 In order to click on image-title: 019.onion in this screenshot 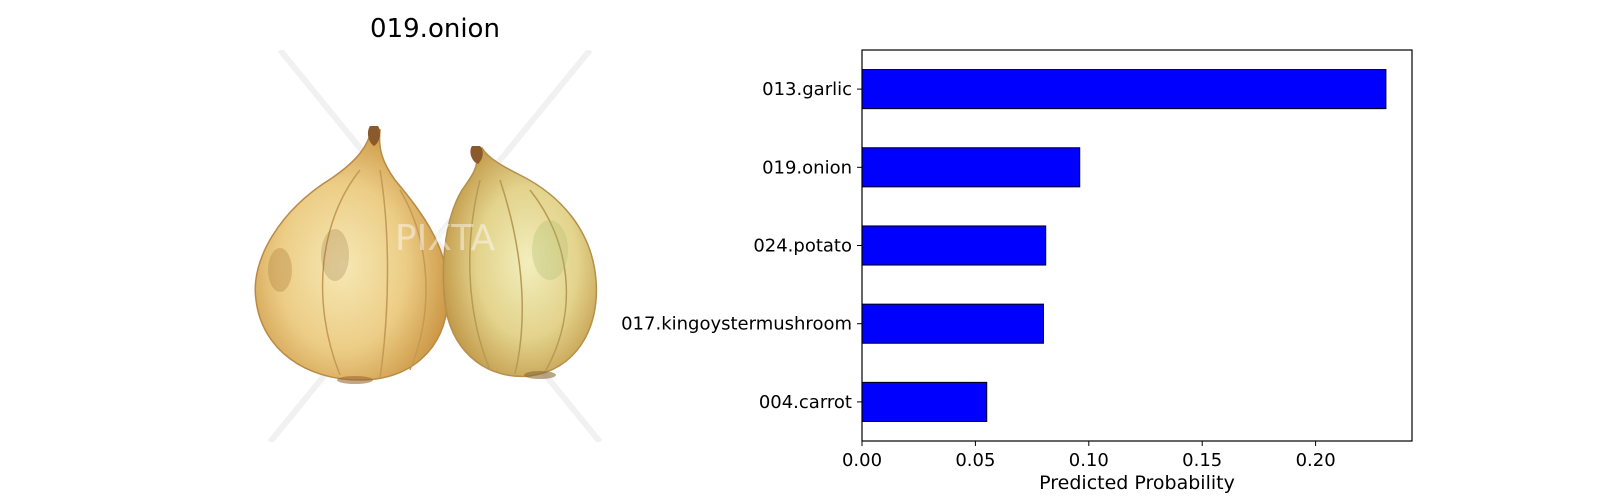, I will do `click(435, 29)`.